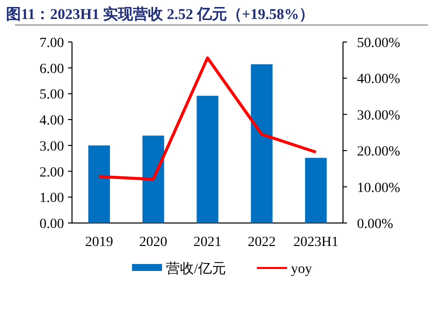 The image size is (428, 325). Describe the element at coordinates (52, 146) in the screenshot. I see `y-tick-label: 3.00` at that location.